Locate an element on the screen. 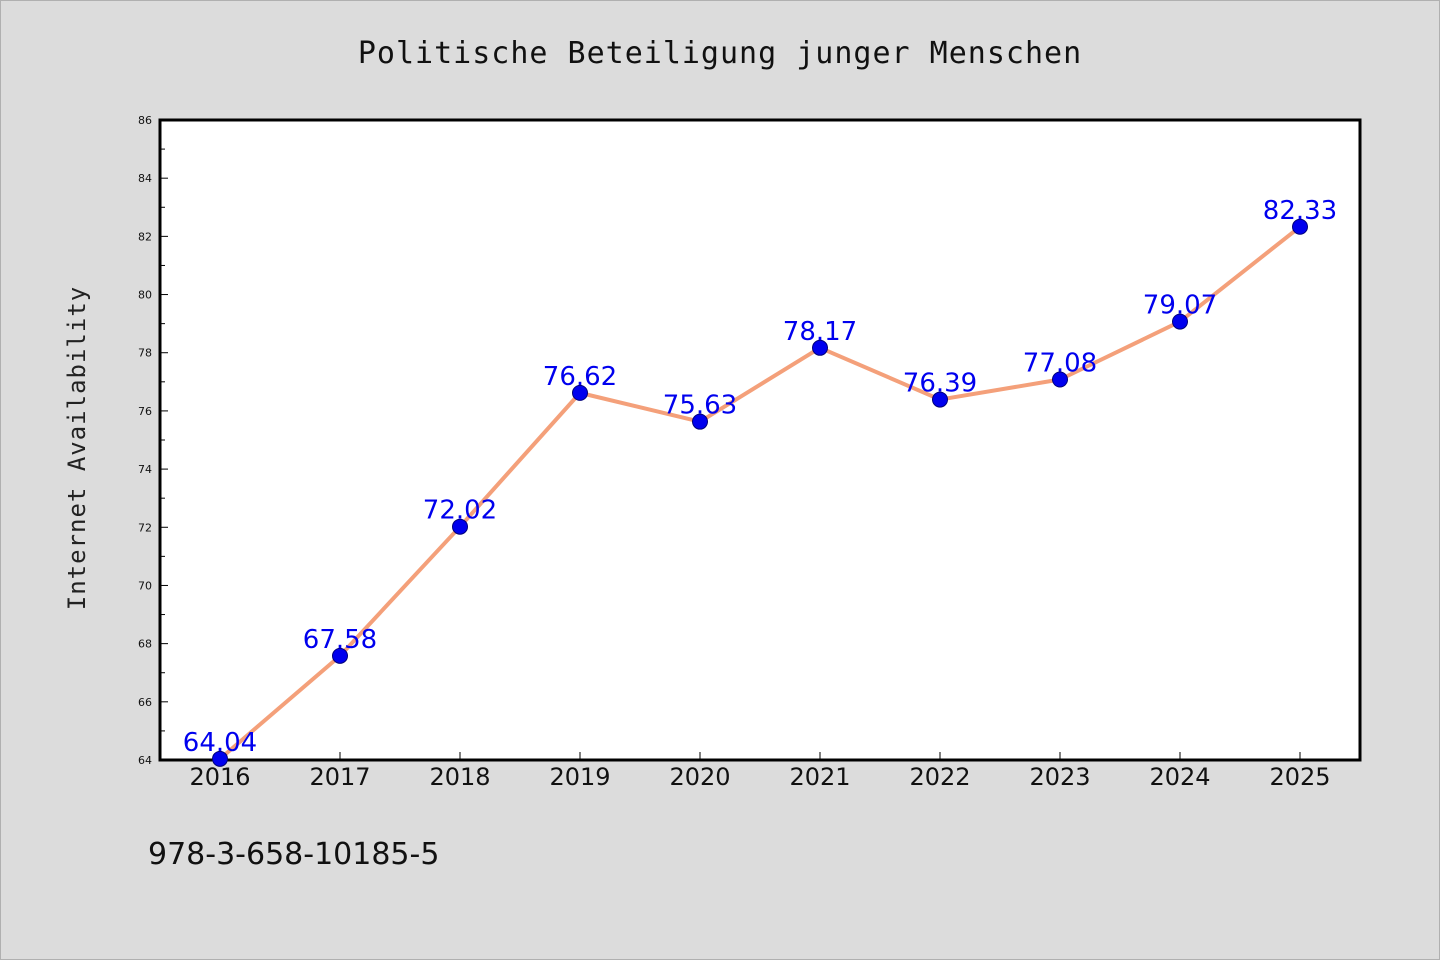  data-label: 67.58 is located at coordinates (340, 640).